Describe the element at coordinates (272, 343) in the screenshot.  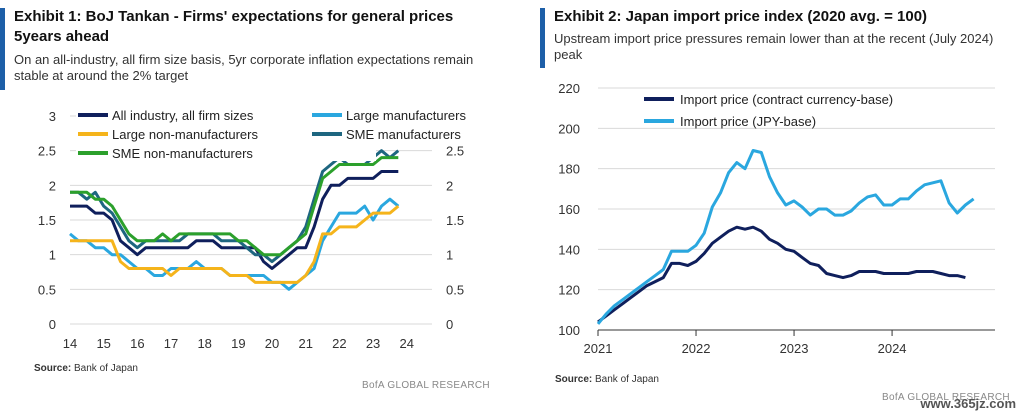
I see `x-tick-label: 20` at that location.